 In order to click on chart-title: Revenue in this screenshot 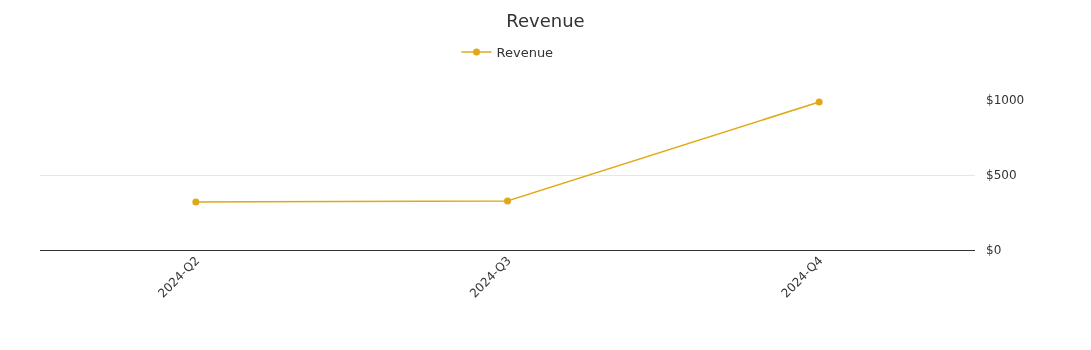, I will do `click(545, 20)`.